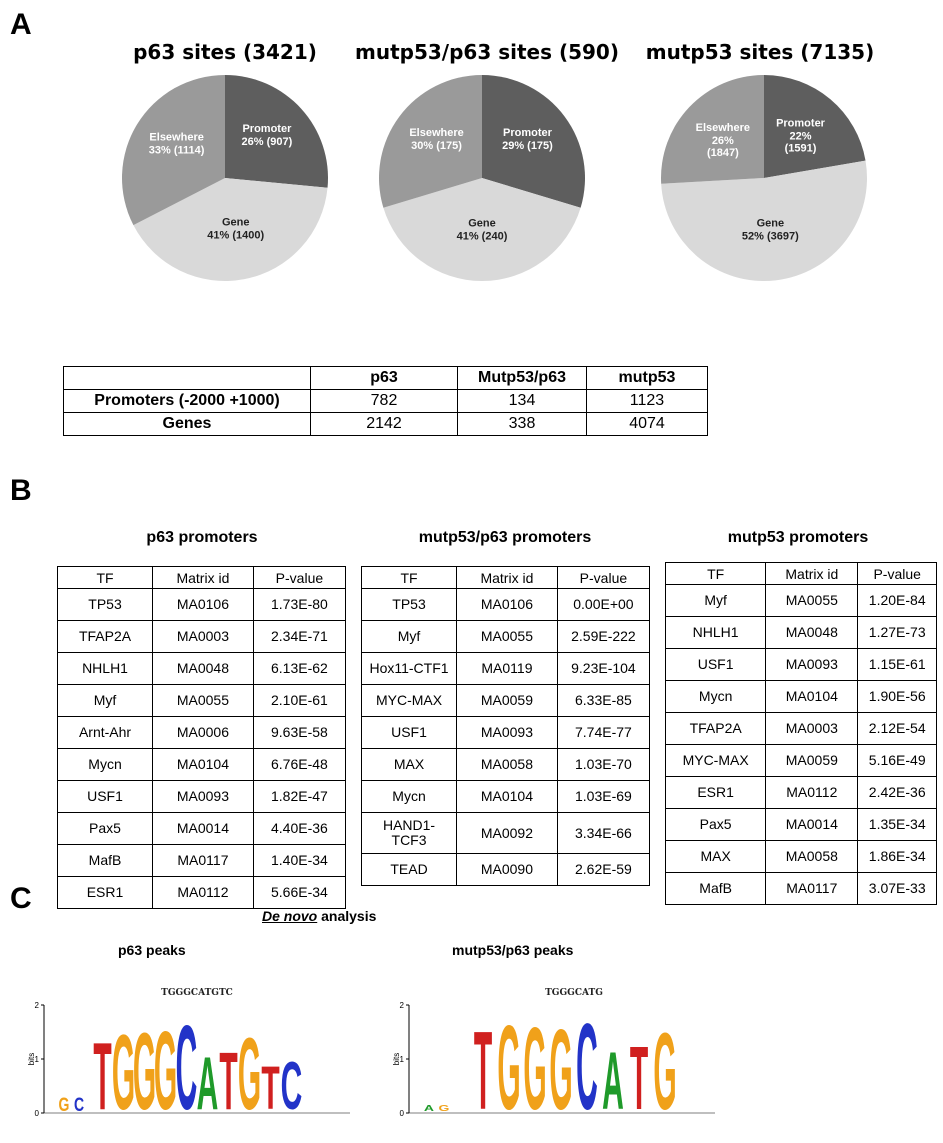 The width and height of the screenshot is (943, 1143). Describe the element at coordinates (21, 24) in the screenshot. I see `panel-letter-a: A` at that location.